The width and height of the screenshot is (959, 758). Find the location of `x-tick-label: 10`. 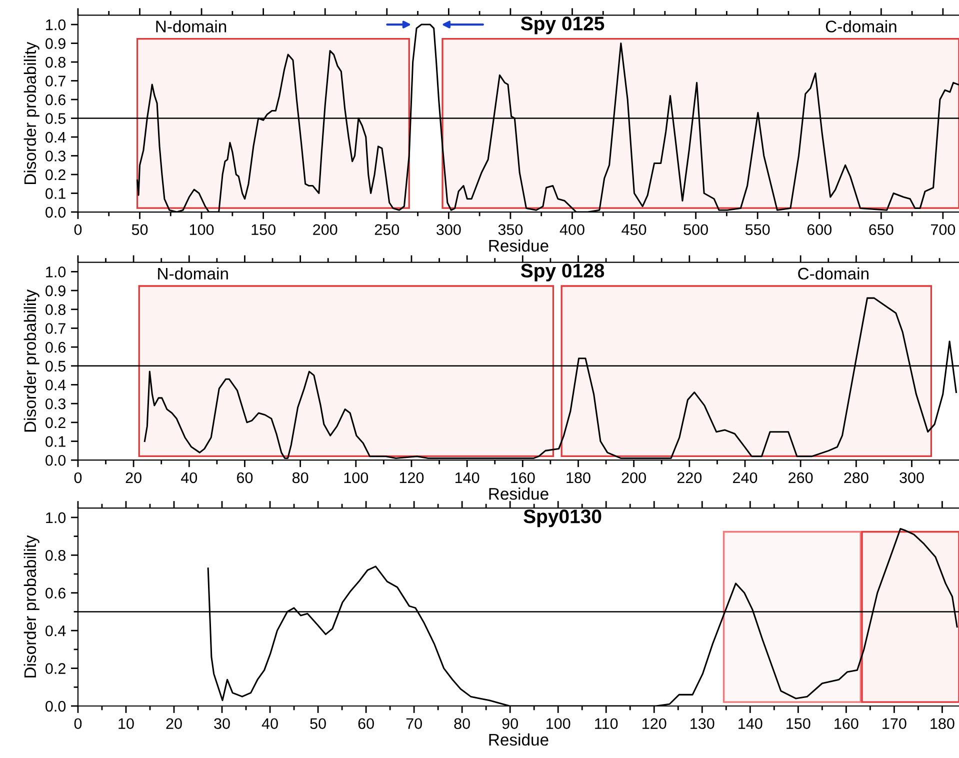

x-tick-label: 10 is located at coordinates (126, 724).